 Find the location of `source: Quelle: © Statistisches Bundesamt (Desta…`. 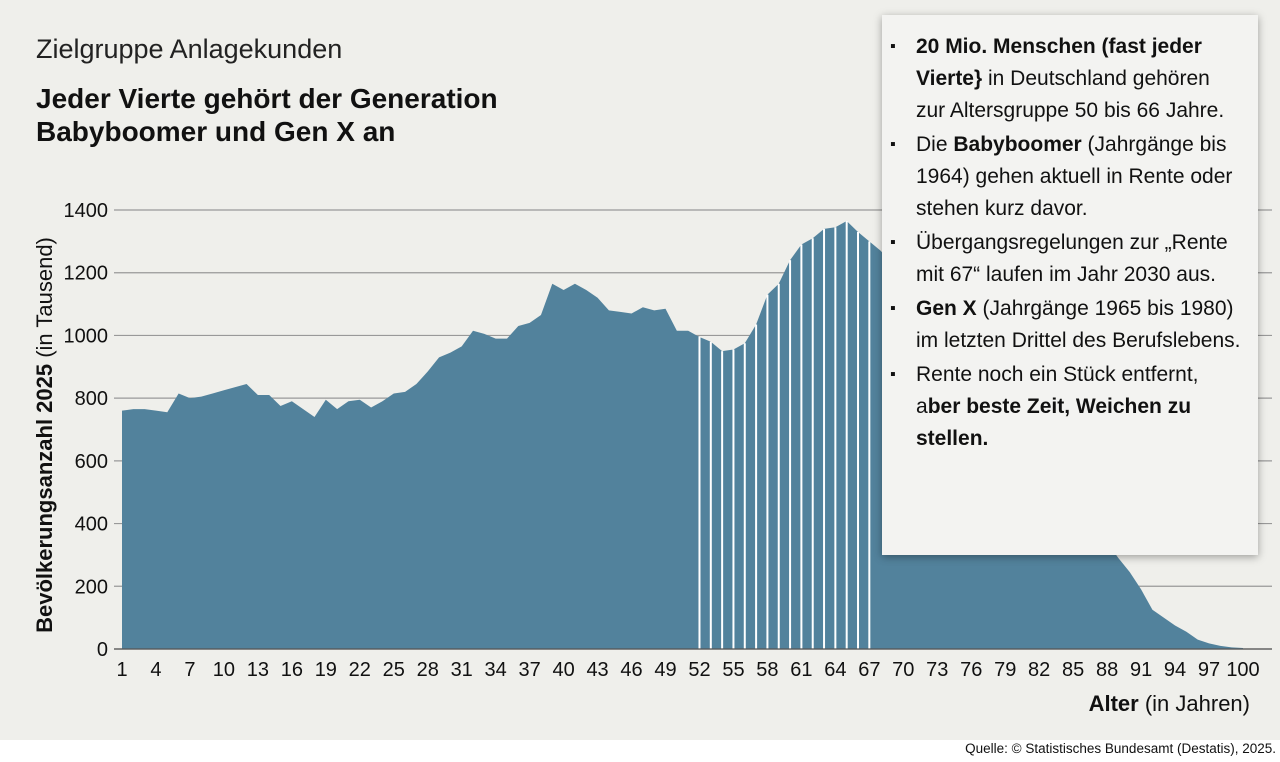

source: Quelle: © Statistisches Bundesamt (Desta… is located at coordinates (1120, 748).